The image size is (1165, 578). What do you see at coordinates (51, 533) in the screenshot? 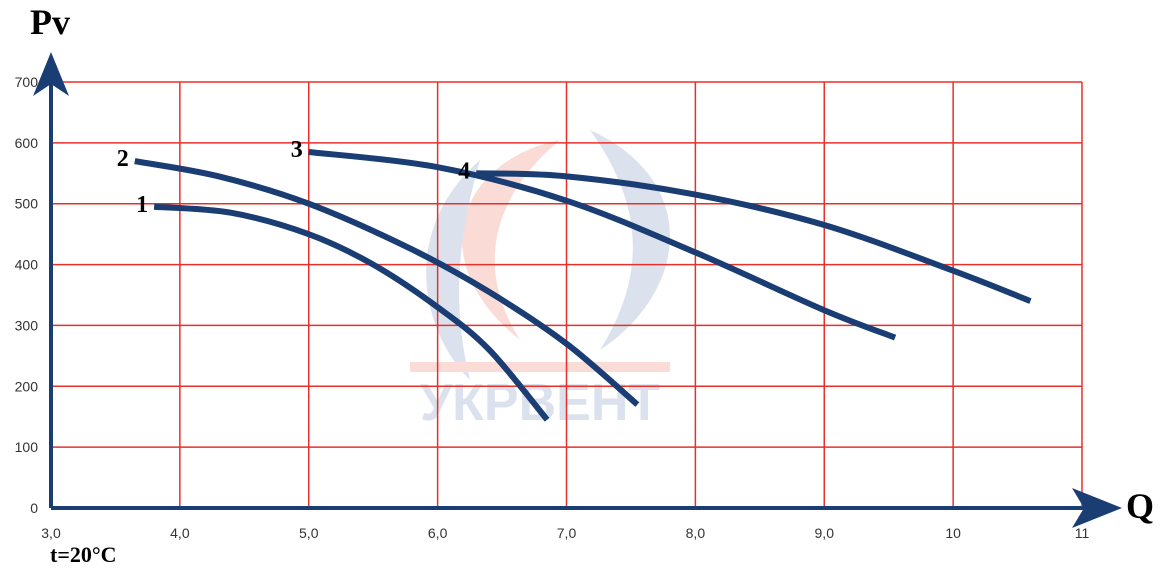
I see `x-tick-label: 3,0` at bounding box center [51, 533].